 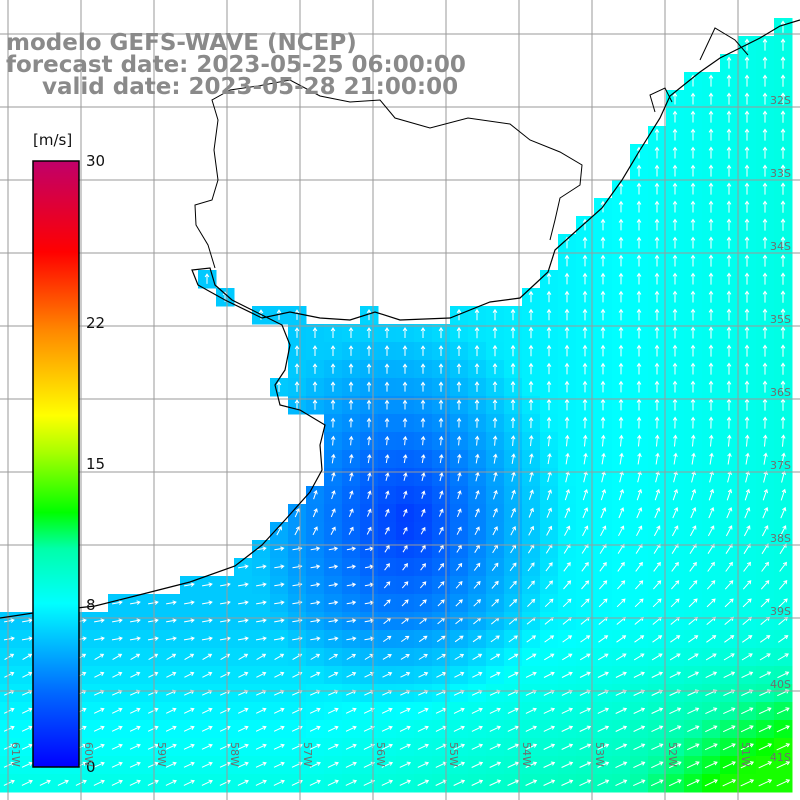 I want to click on latitude-label: 40S, so click(x=780, y=684).